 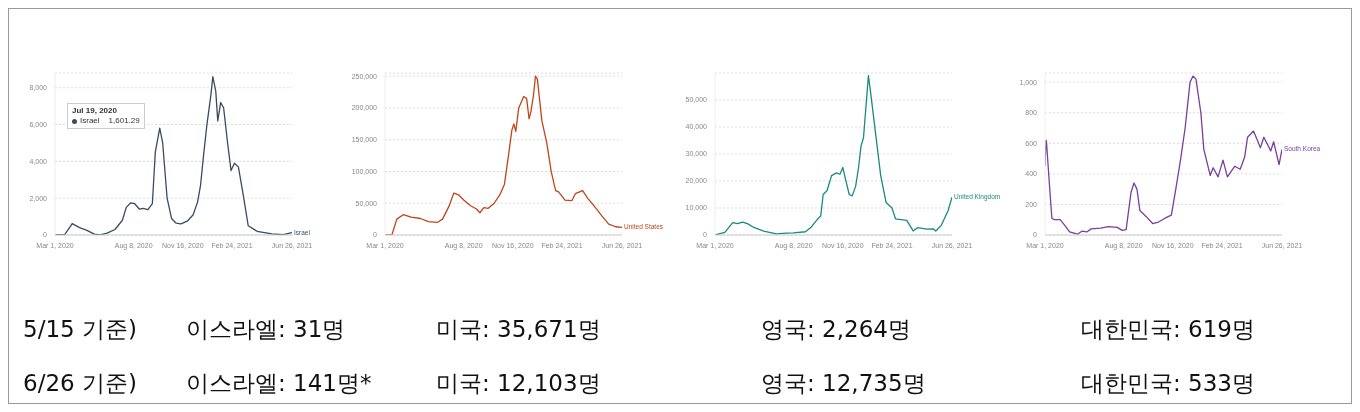 I want to click on text: 5/15 기준), so click(x=80, y=329).